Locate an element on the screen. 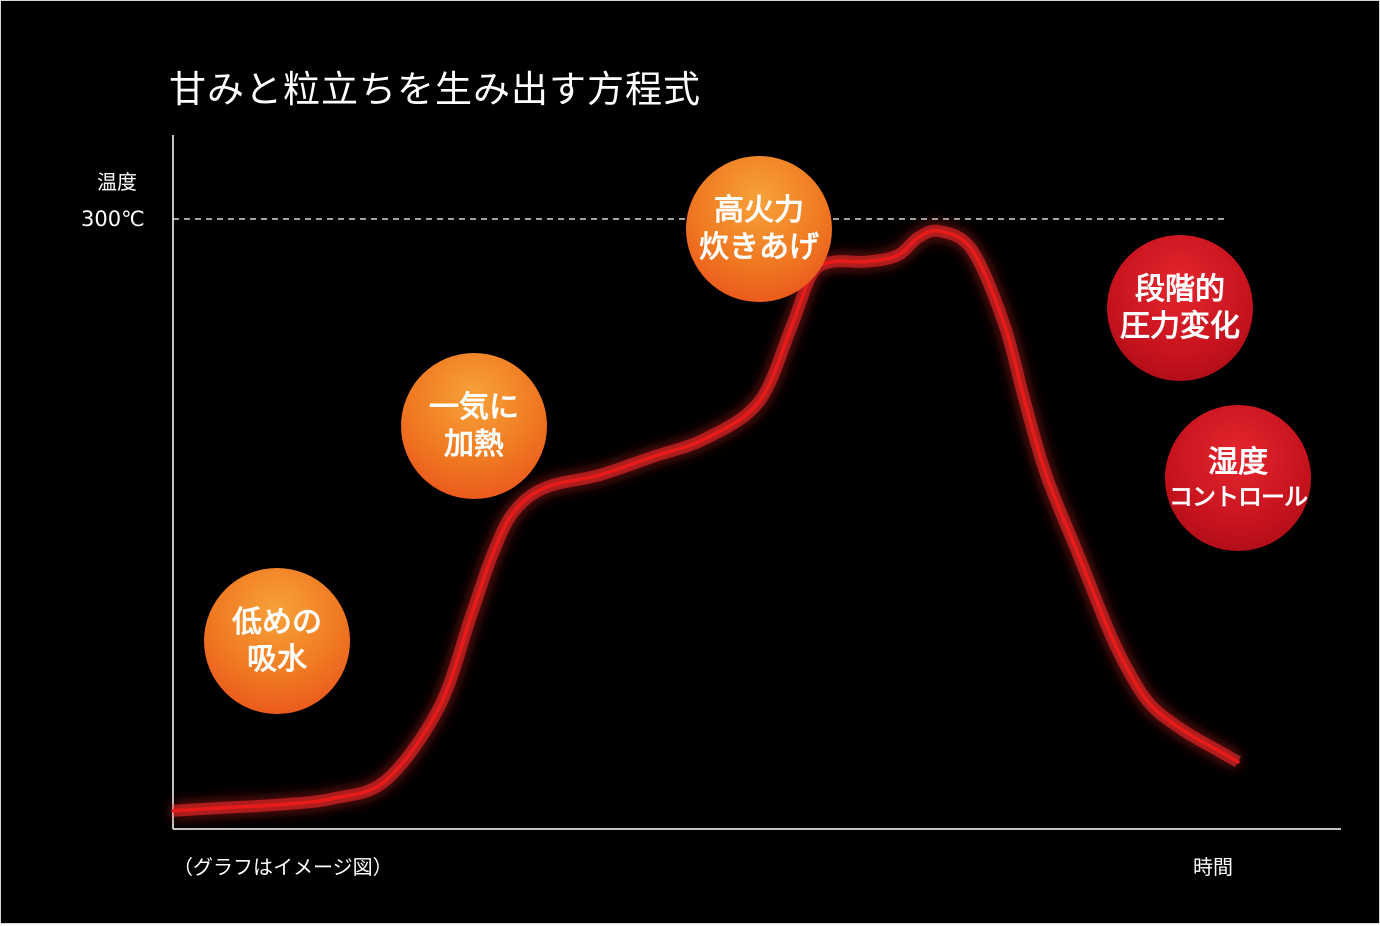 The height and width of the screenshot is (926, 1380). annotation-line: 湿度 is located at coordinates (1238, 463).